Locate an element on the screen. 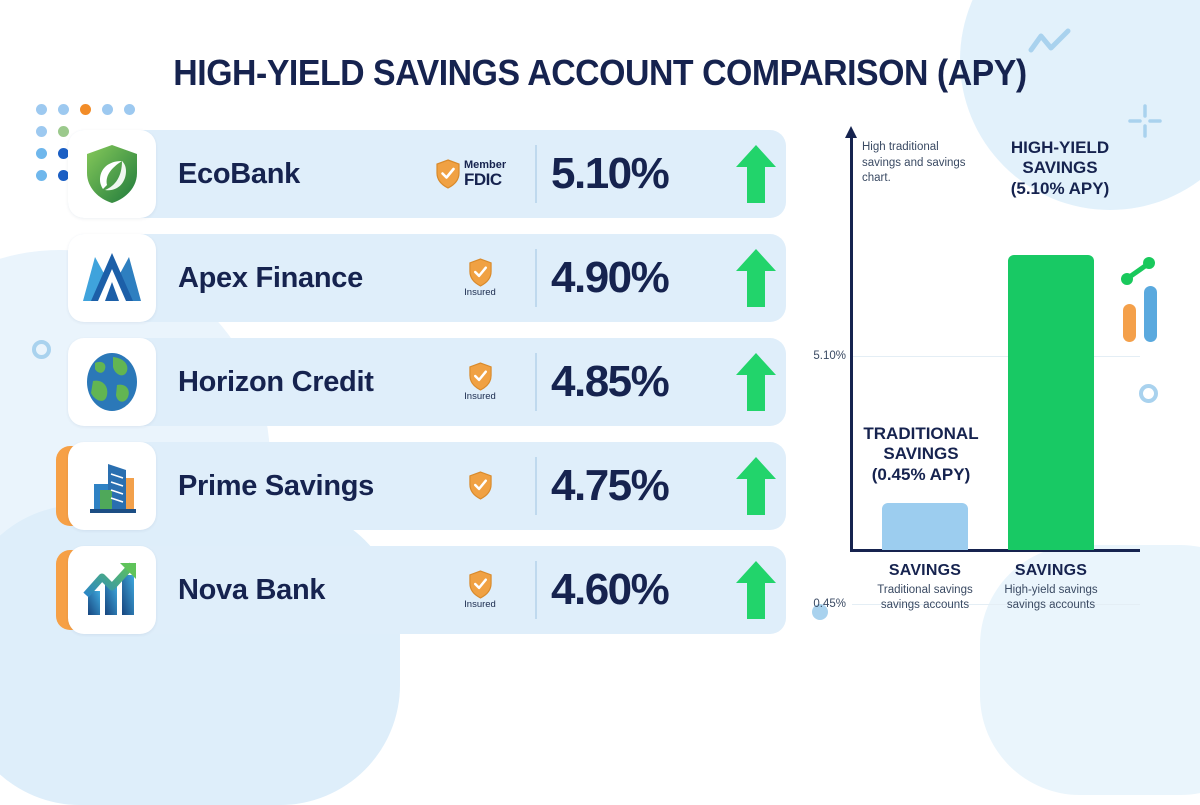 This screenshot has width=1200, height=805. traditional-bar-label: TRADITIONAL SAVINGS (0.45% APY) is located at coordinates (921, 454).